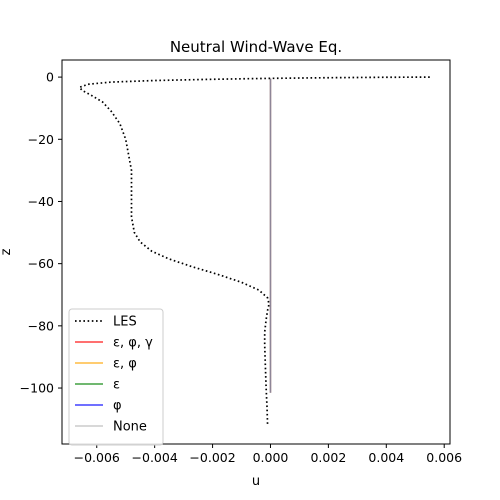 The width and height of the screenshot is (500, 500). I want to click on y-tick-label: −60, so click(41, 263).